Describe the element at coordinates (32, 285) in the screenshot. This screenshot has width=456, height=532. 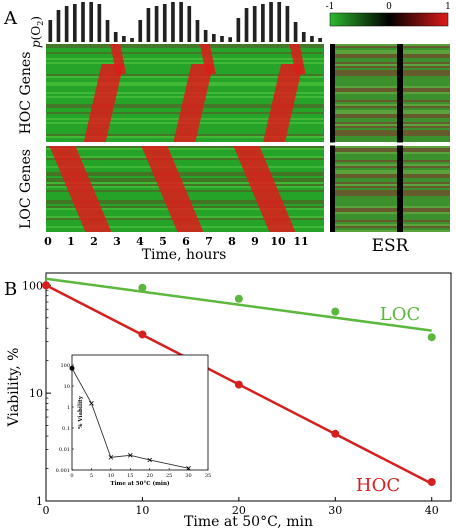
I see `y-tick-label: 100` at that location.